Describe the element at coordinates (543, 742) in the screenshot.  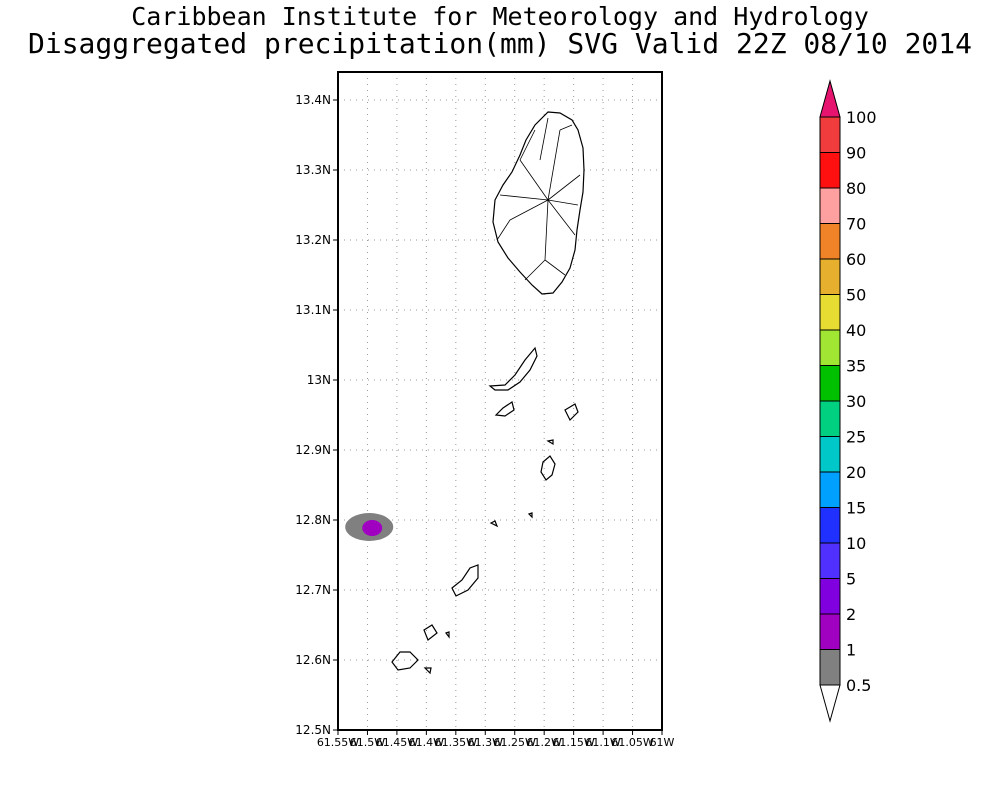
I see `lon-tick-label: 61.2W` at that location.